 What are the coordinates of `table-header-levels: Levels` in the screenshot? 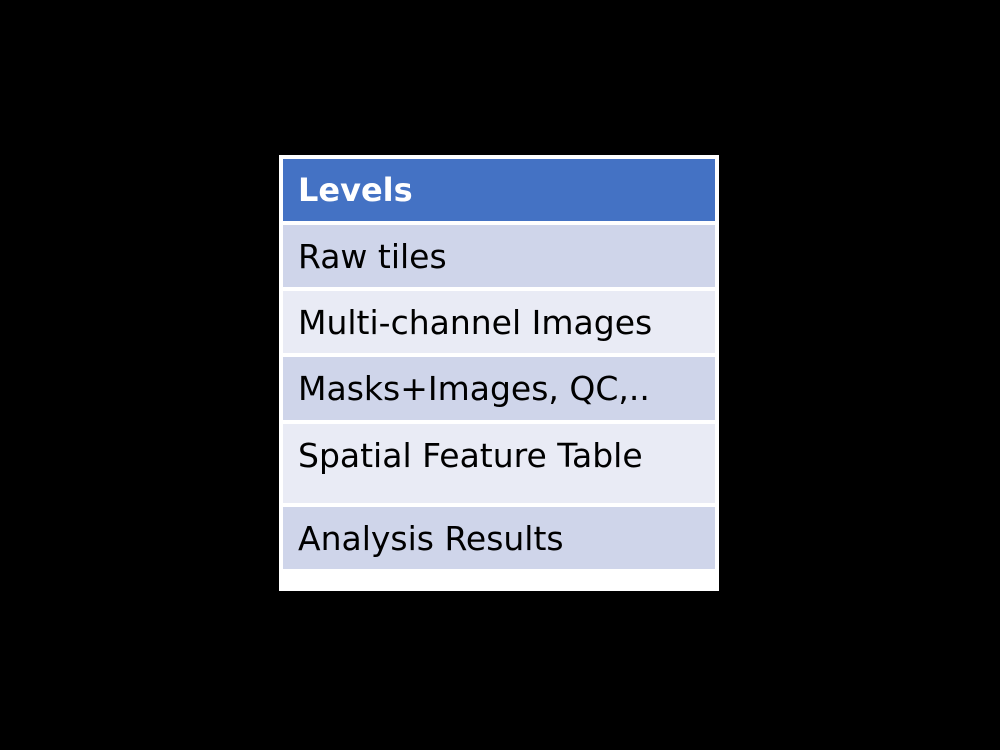 It's located at (499, 190).